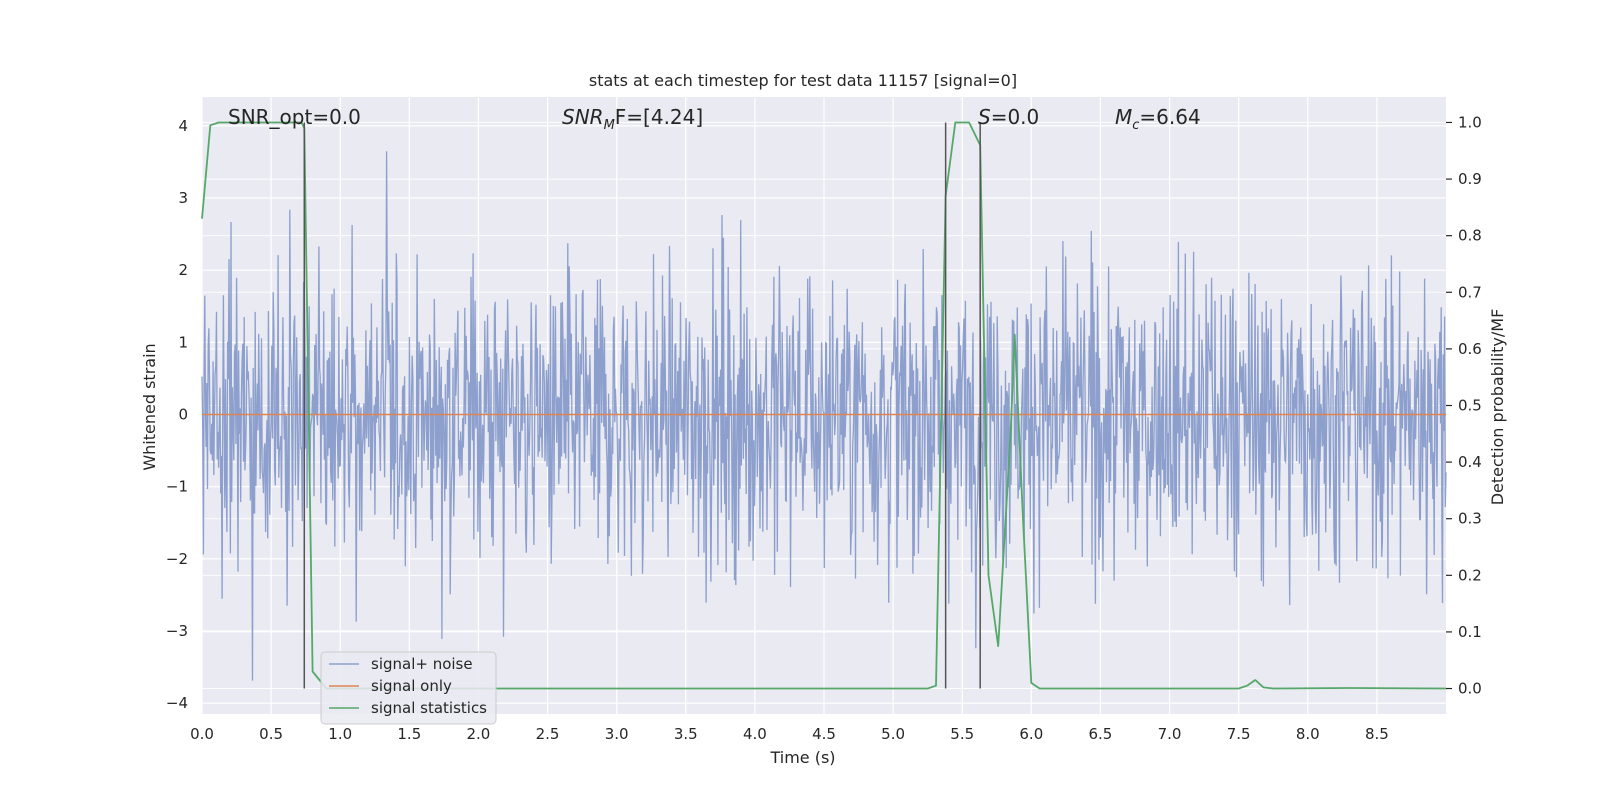  I want to click on x-axis-label: Time (s), so click(802, 757).